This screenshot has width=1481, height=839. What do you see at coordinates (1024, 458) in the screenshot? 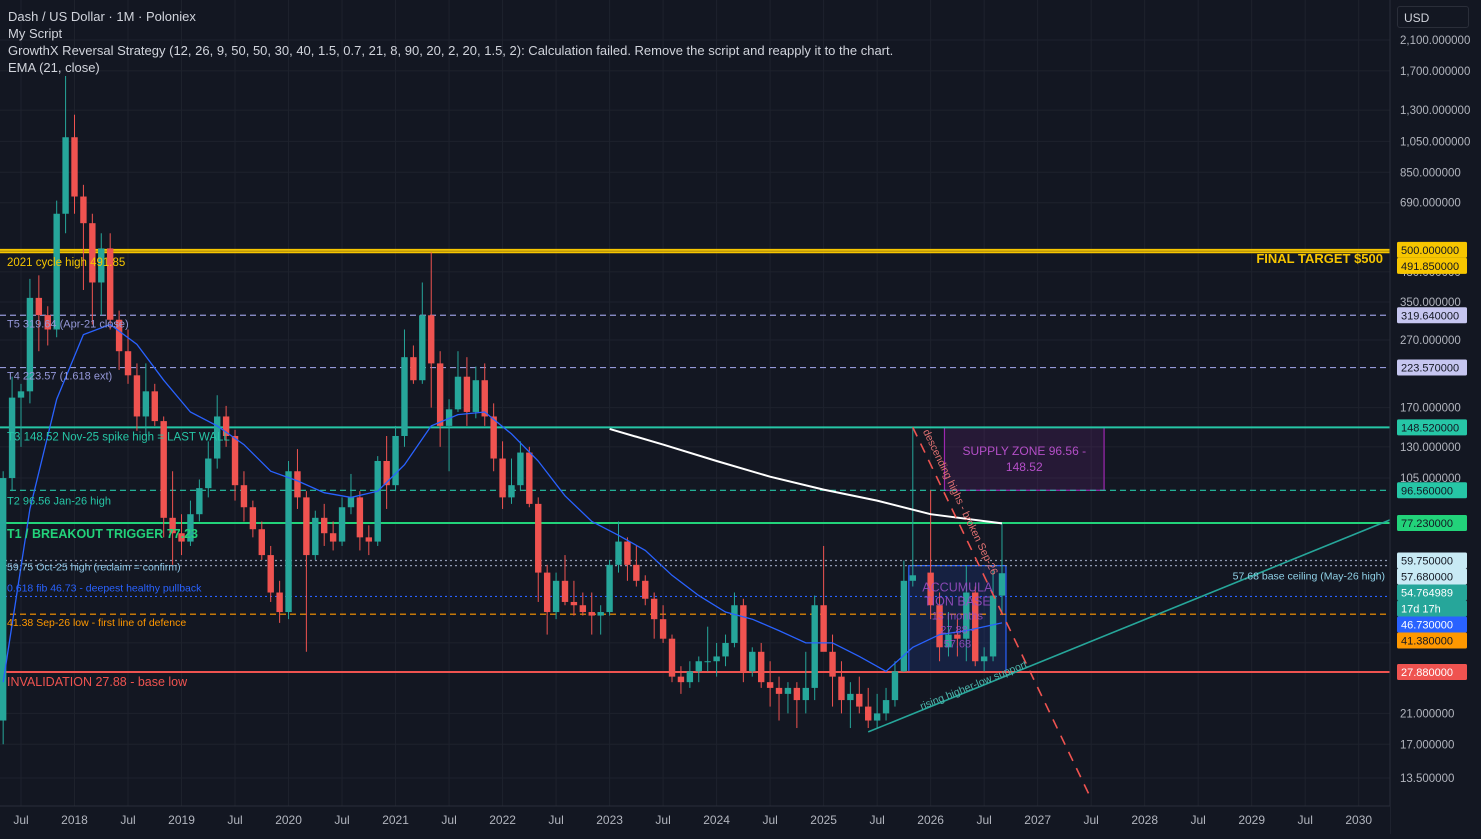
I see `supply-zone-box` at bounding box center [1024, 458].